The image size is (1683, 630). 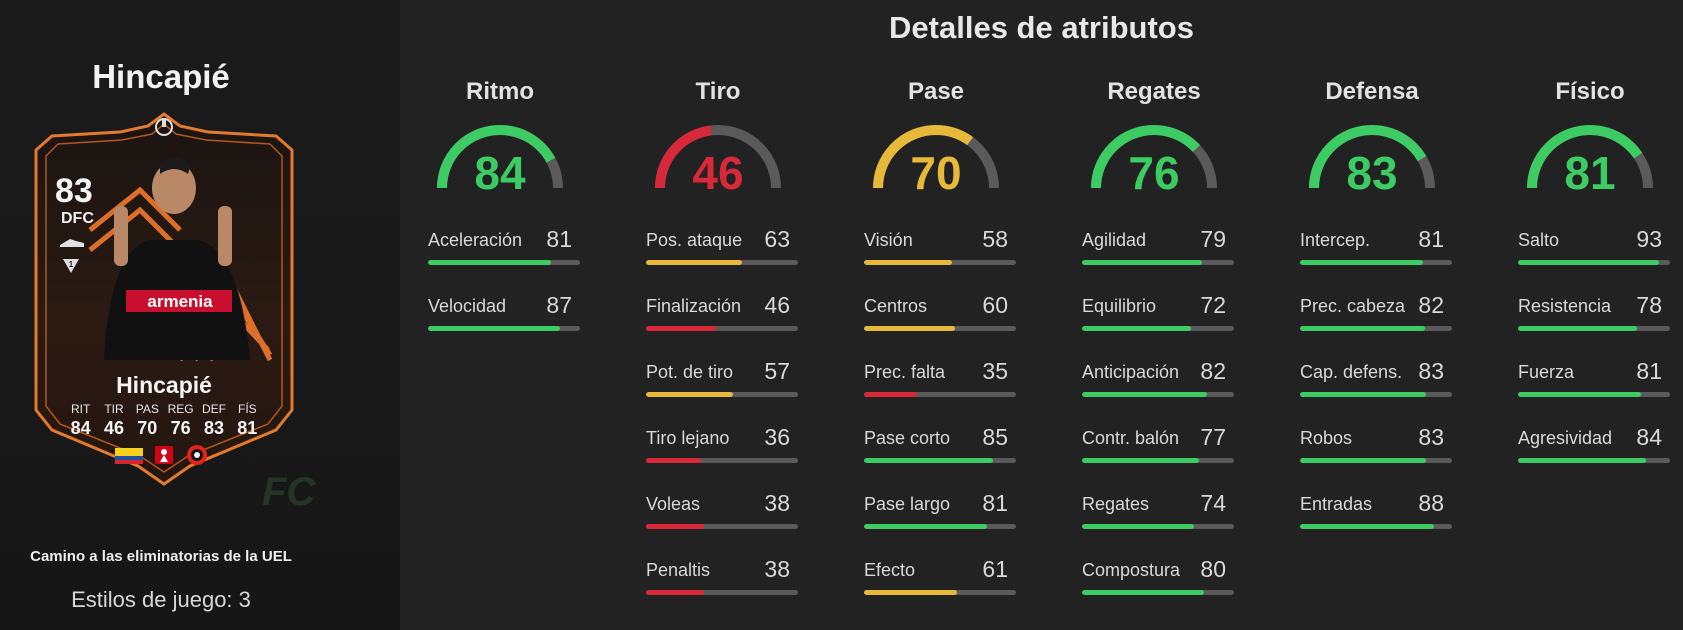 I want to click on attribute-name: Voleas, so click(x=673, y=504).